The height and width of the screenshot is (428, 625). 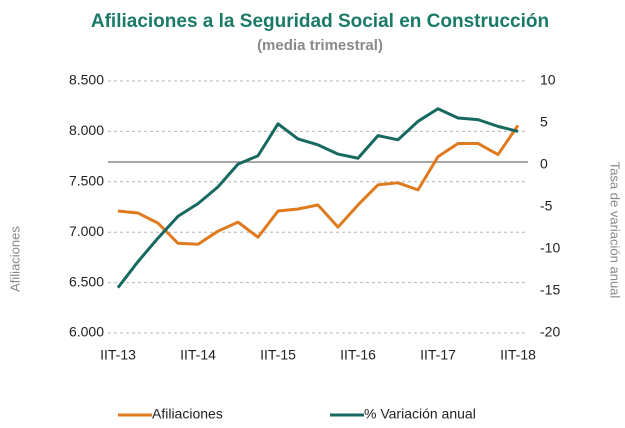 What do you see at coordinates (86, 181) in the screenshot?
I see `y-tick-label: 7.500` at bounding box center [86, 181].